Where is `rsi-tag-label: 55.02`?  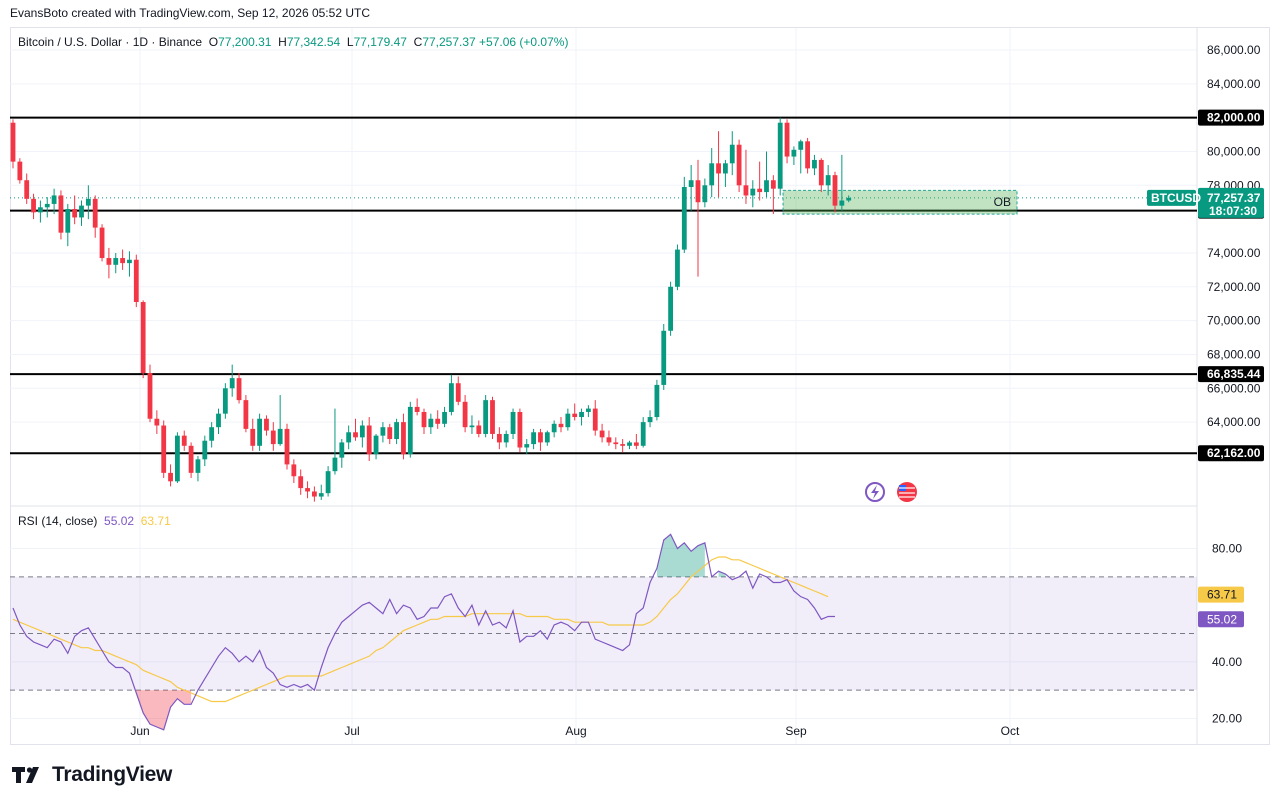 rsi-tag-label: 55.02 is located at coordinates (1222, 619).